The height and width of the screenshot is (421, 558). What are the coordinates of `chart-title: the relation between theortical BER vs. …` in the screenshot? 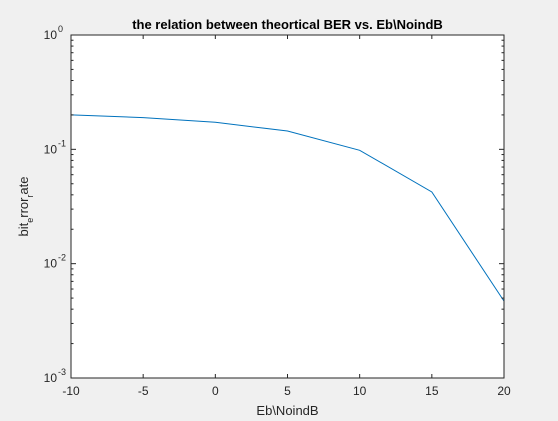 It's located at (287, 24).